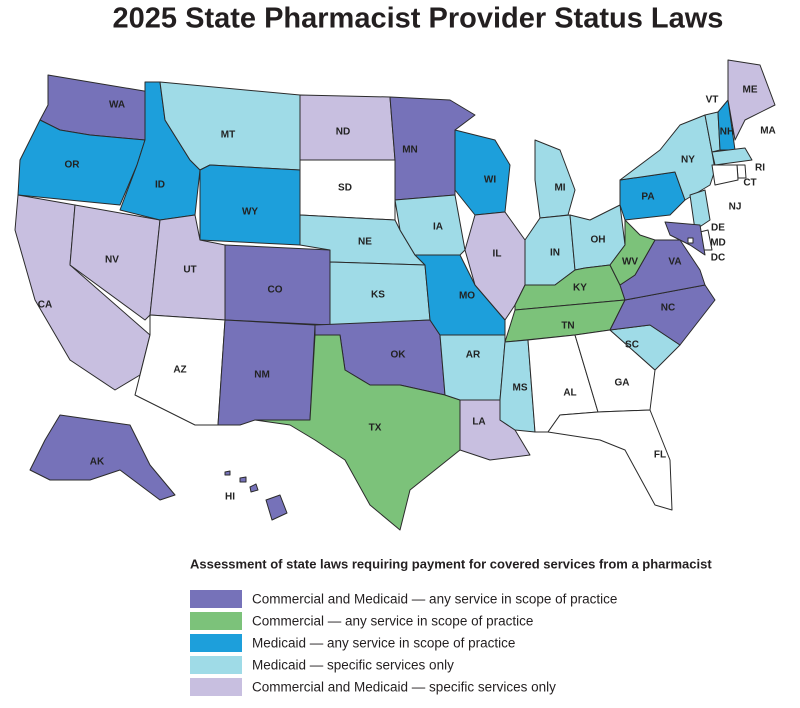  I want to click on state-label: IN, so click(555, 253).